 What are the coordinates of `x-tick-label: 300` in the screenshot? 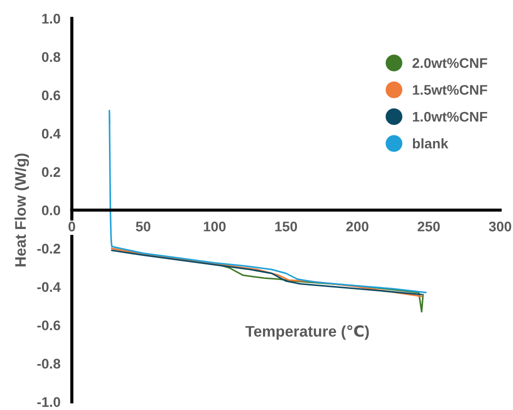 It's located at (500, 227).